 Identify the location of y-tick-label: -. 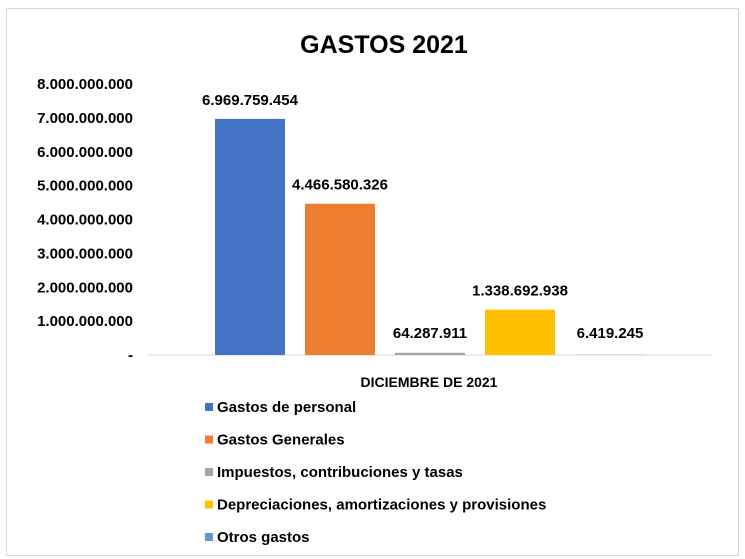
(130, 355).